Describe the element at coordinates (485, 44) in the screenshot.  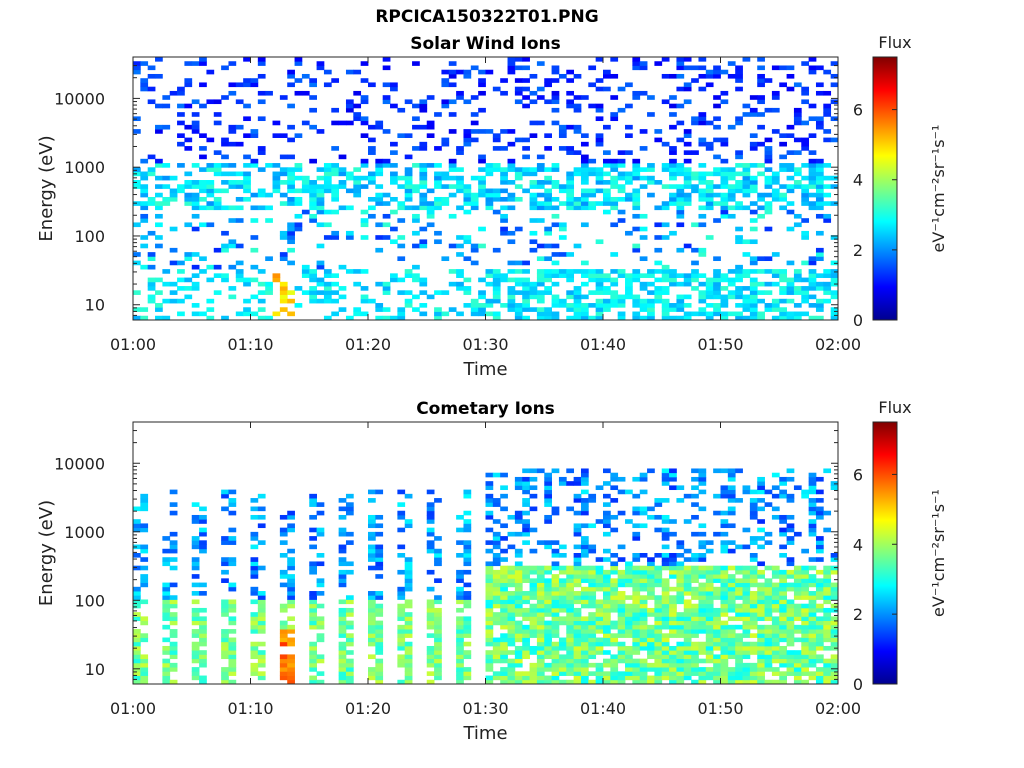
I see `panel-title: Solar Wind Ions` at that location.